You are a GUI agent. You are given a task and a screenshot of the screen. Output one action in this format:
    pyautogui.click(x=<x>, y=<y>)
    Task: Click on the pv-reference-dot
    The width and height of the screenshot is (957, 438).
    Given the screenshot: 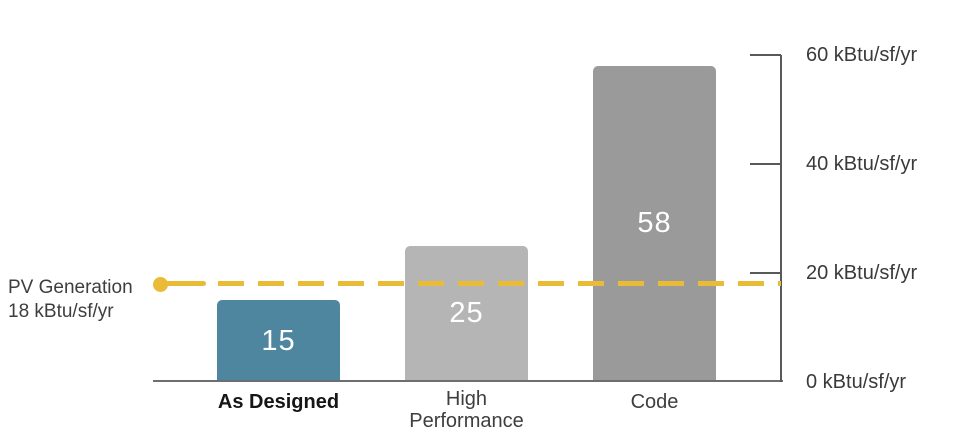 What is the action you would take?
    pyautogui.click(x=160, y=284)
    